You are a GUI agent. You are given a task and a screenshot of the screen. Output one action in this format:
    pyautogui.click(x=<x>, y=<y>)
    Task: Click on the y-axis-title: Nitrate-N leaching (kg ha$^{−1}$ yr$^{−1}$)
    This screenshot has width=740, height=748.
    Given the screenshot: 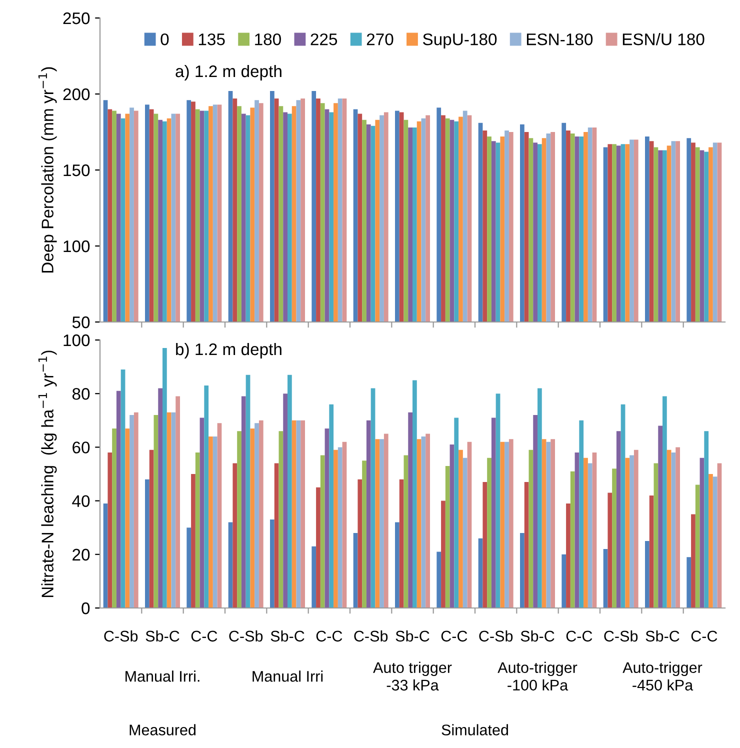 What is the action you would take?
    pyautogui.click(x=47, y=473)
    